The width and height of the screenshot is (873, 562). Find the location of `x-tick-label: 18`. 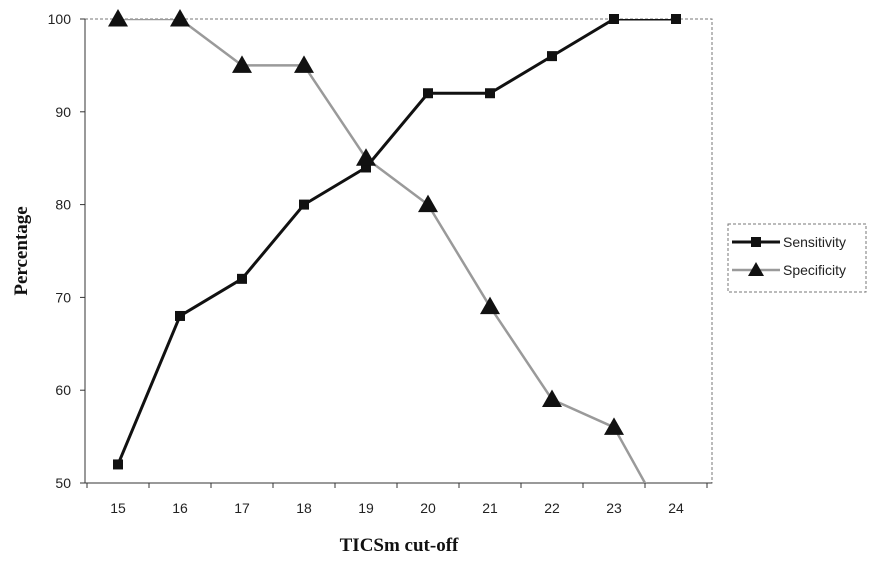

x-tick-label: 18 is located at coordinates (304, 508).